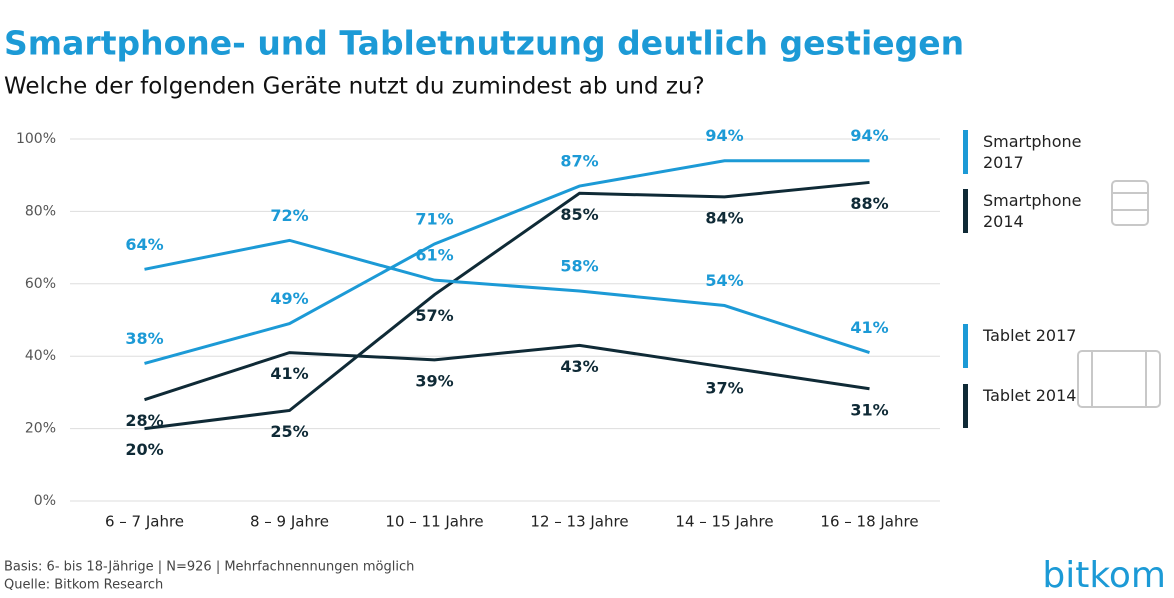  I want to click on data-label: 84%, so click(724, 217).